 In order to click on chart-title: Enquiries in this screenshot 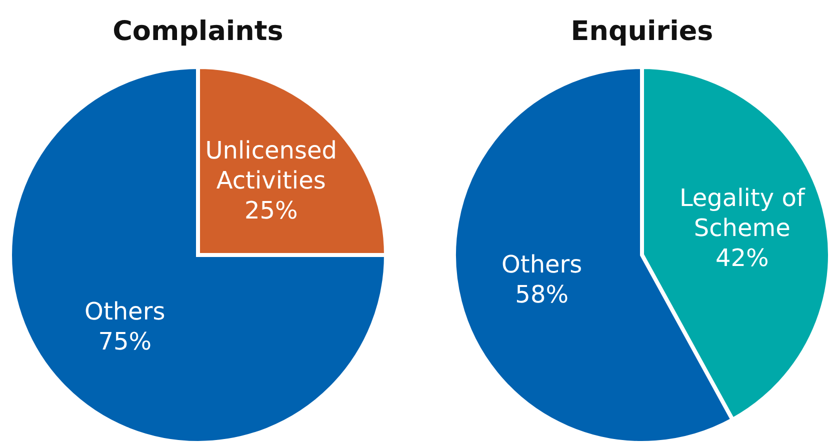, I will do `click(642, 31)`.